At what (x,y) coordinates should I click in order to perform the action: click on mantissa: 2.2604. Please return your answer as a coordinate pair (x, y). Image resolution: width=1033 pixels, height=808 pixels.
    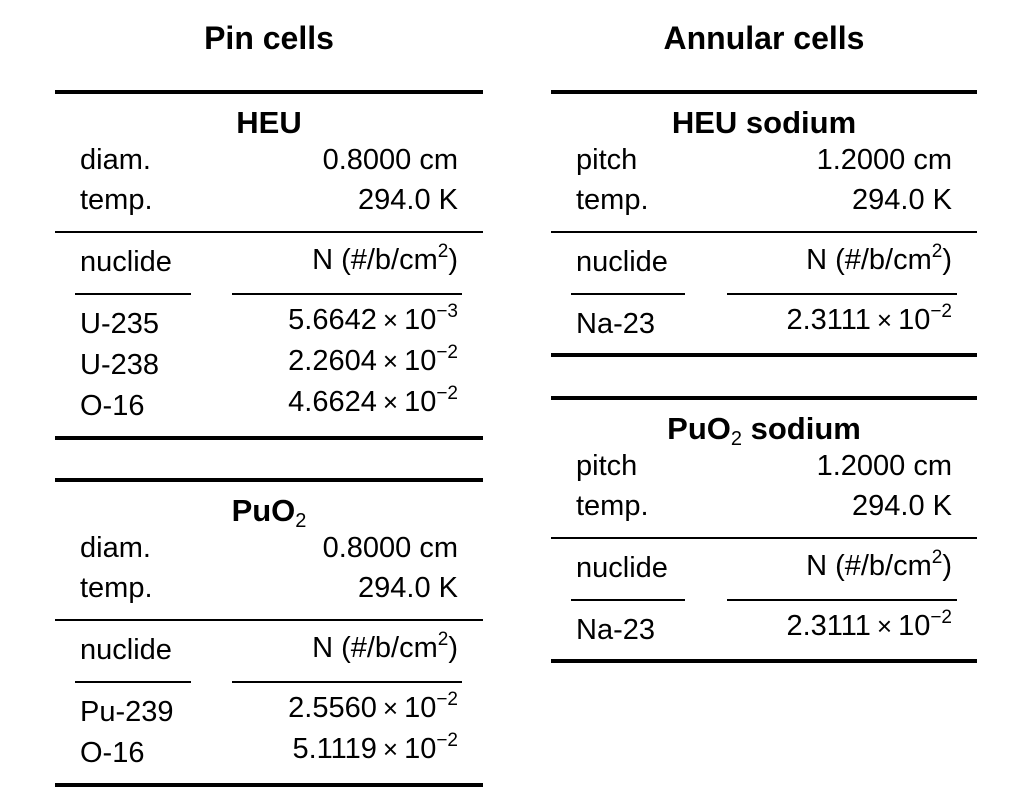
    Looking at the image, I should click on (332, 361).